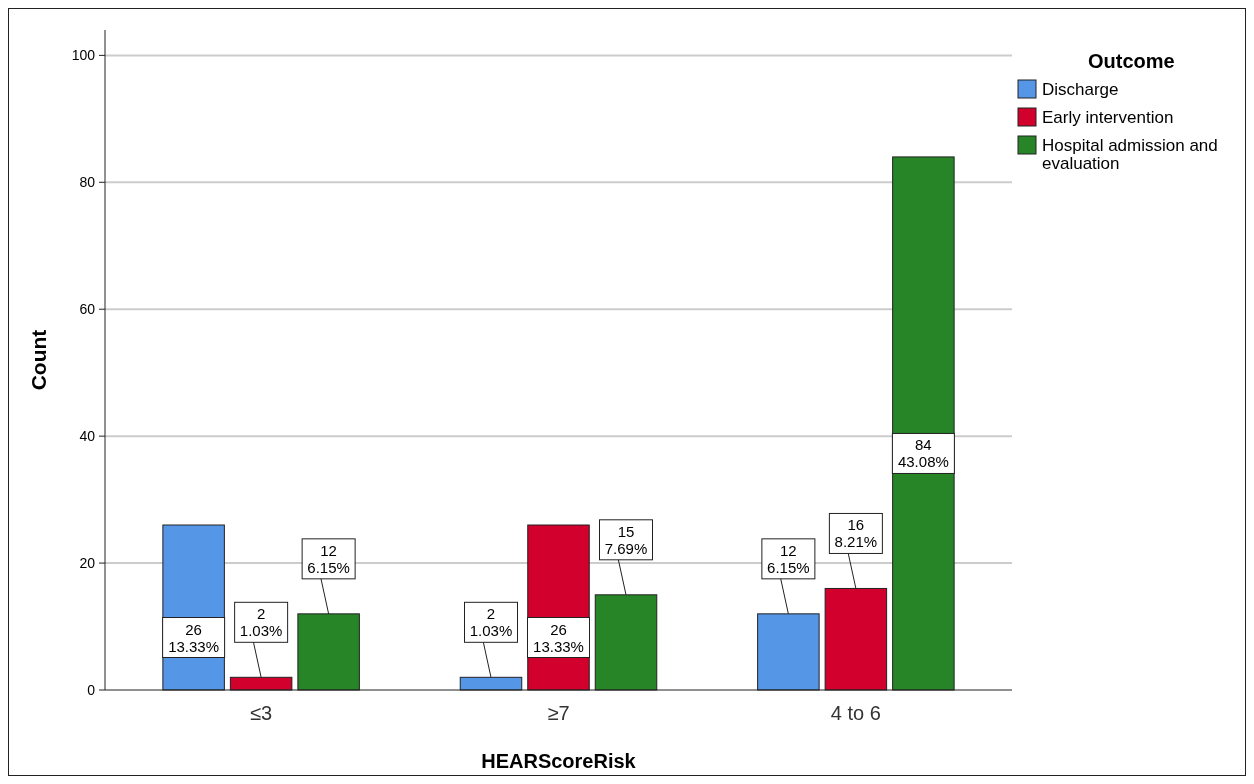 The width and height of the screenshot is (1254, 784). Describe the element at coordinates (1080, 89) in the screenshot. I see `legend-label: Discharge` at that location.